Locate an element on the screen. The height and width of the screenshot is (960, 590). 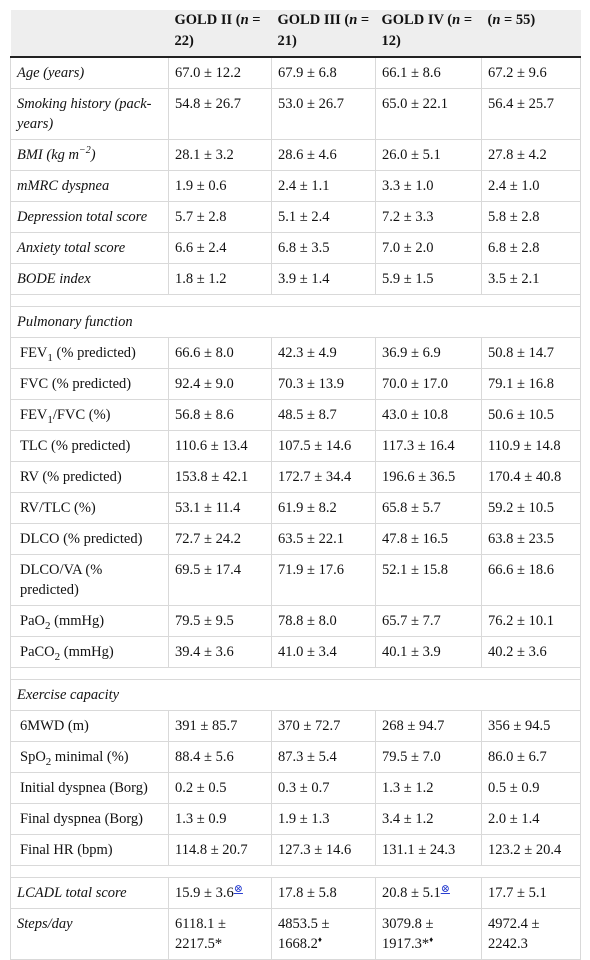
row-label: Steps/day is located at coordinates (89, 934).